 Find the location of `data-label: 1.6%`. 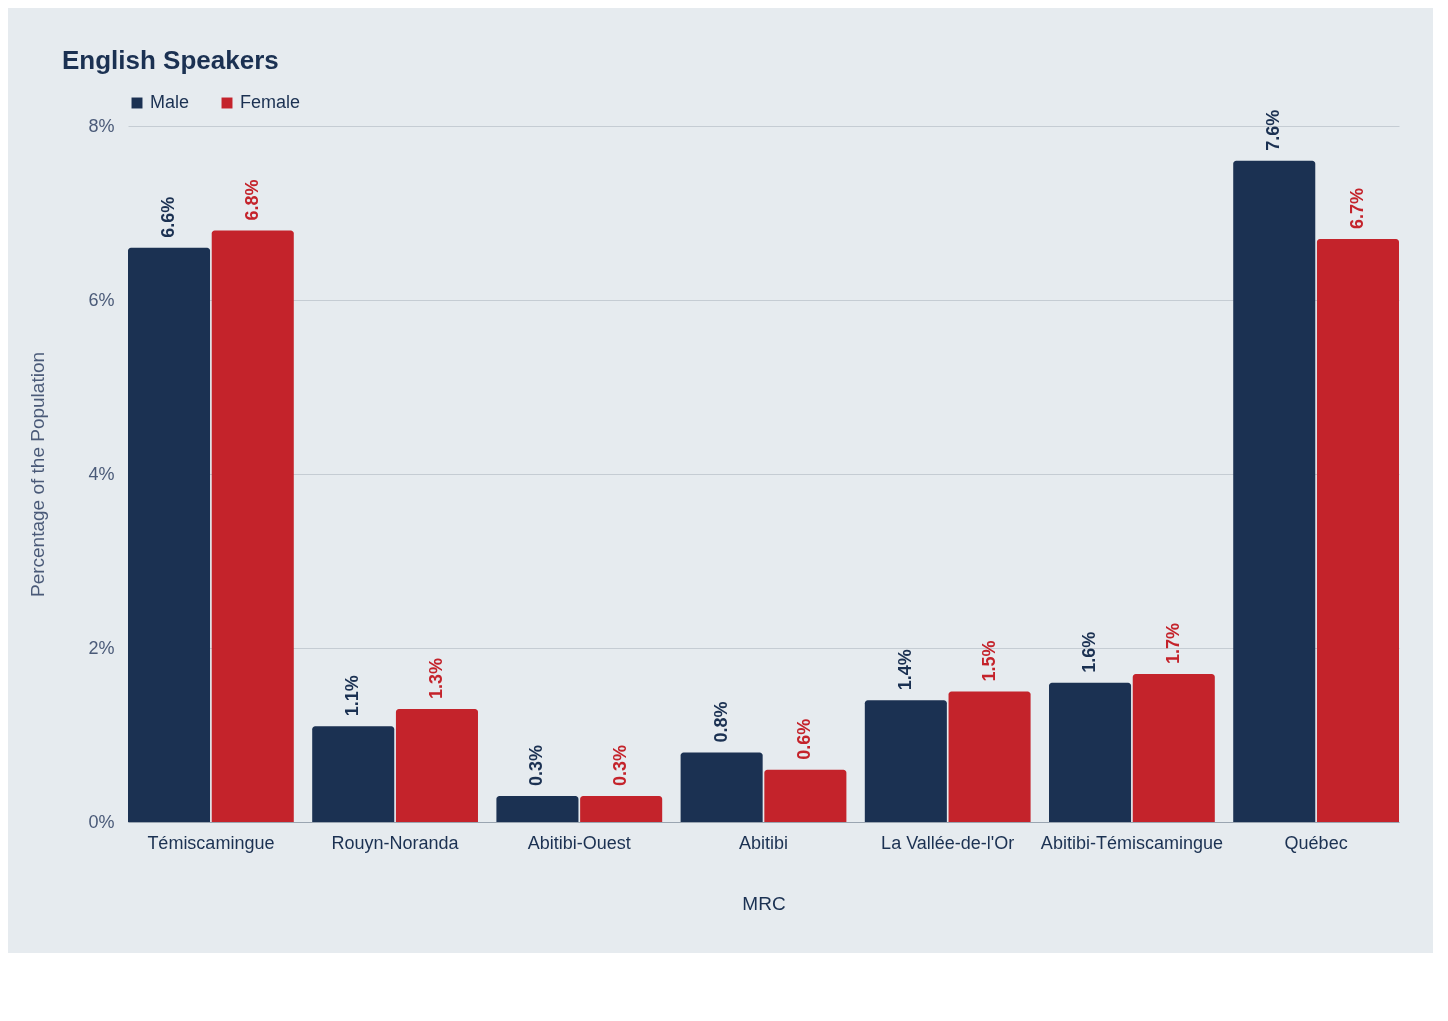

data-label: 1.6% is located at coordinates (1089, 652).